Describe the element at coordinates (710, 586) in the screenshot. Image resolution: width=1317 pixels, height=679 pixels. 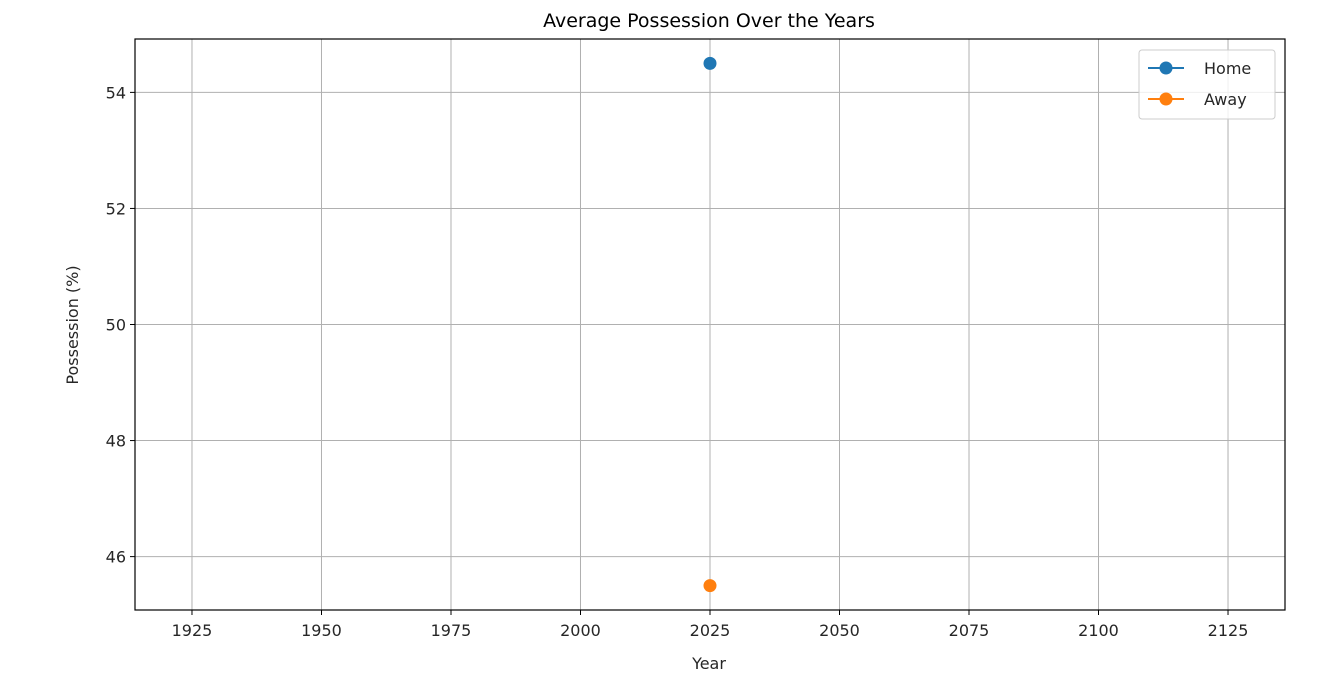
I see `data-point-away` at that location.